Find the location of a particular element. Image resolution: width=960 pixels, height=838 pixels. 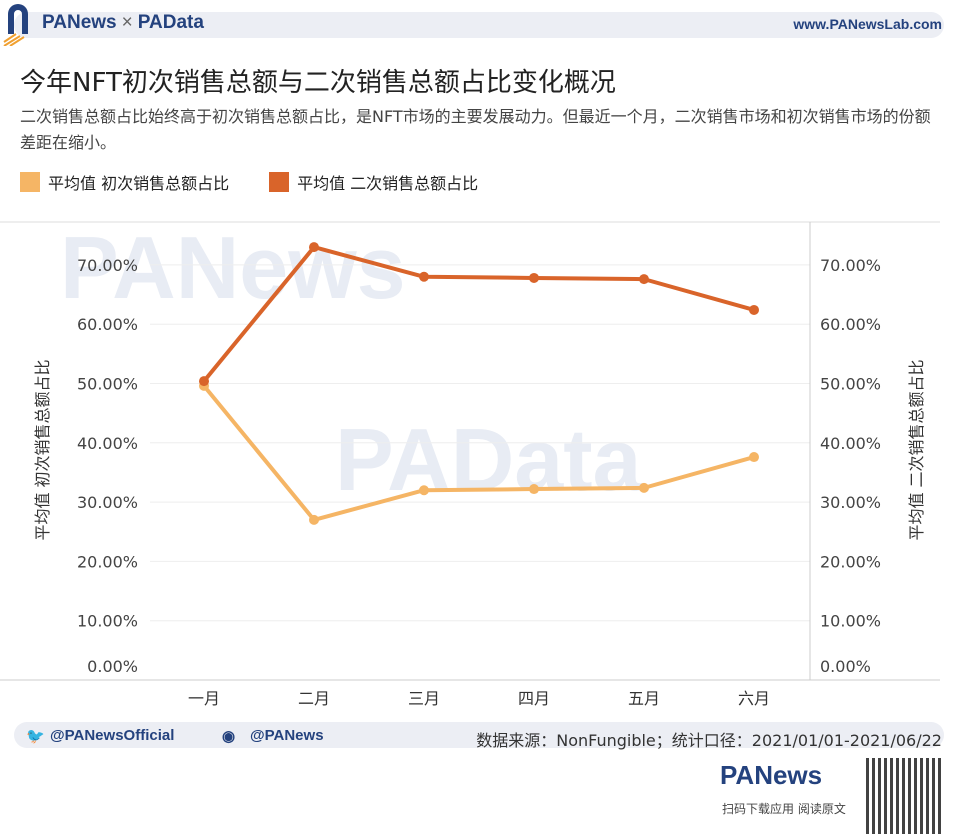

y-tick-right: 10.00% is located at coordinates (850, 621).